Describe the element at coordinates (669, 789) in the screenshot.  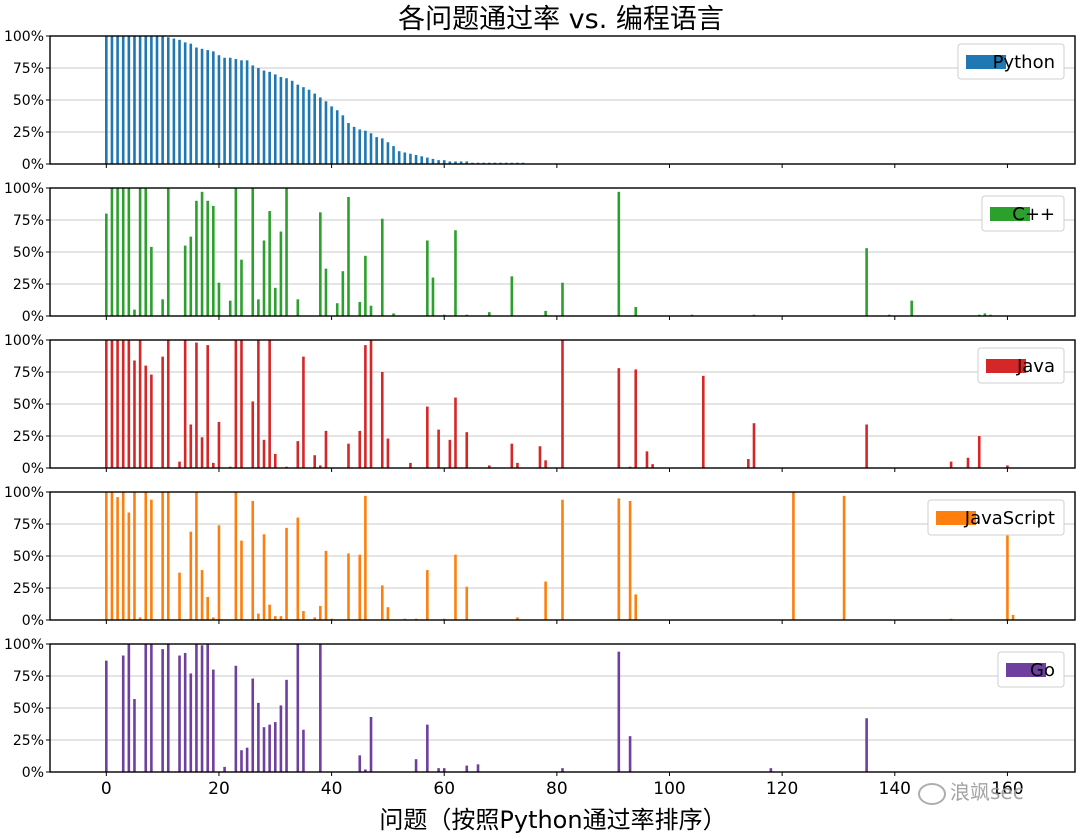
I see `x-tick-label: 100` at that location.